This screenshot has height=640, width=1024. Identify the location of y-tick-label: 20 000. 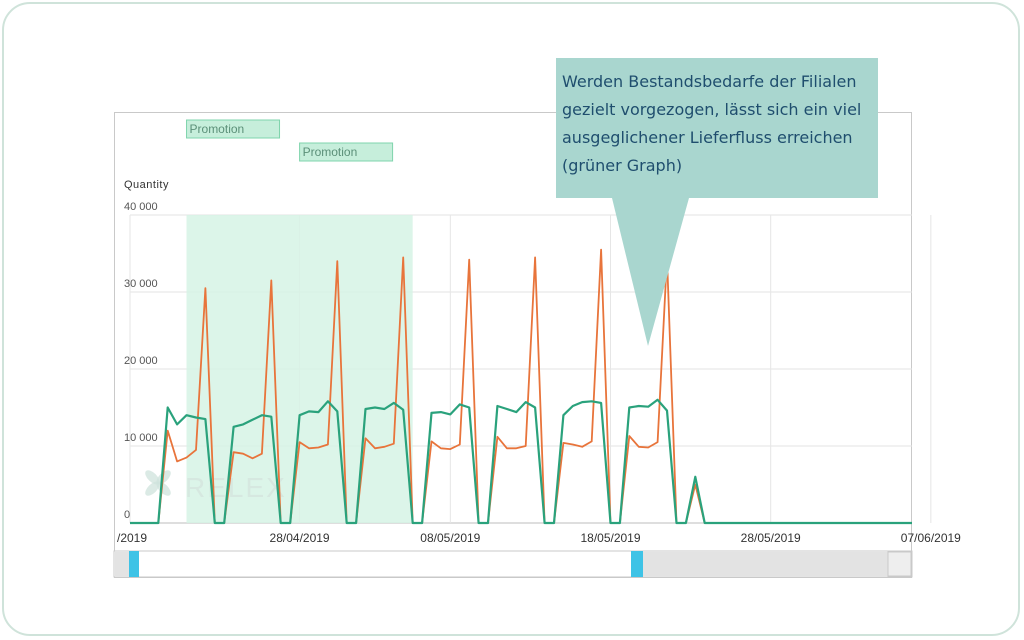
(141, 361).